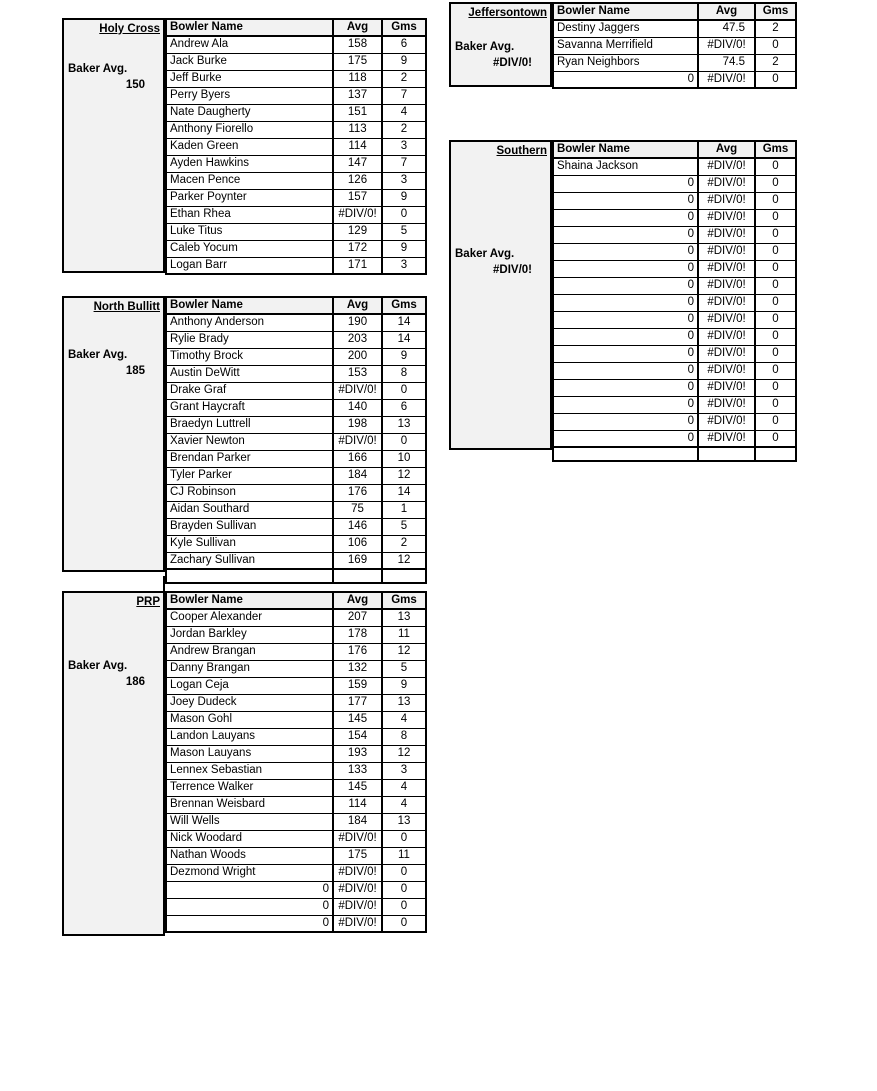  I want to click on cell-bowler-name: Andrew Brangan, so click(249, 651).